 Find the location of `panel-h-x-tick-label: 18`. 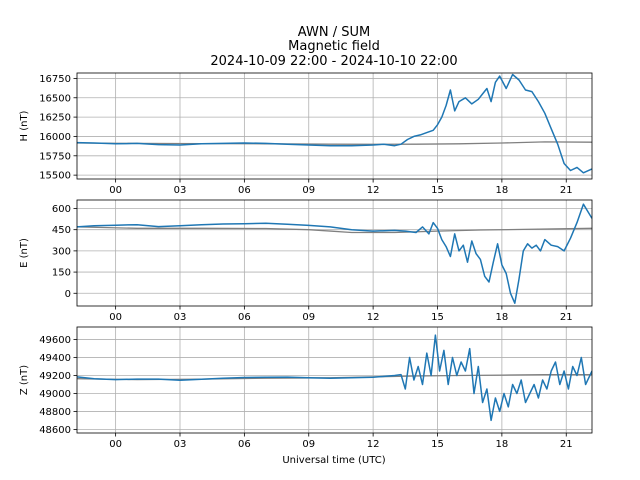

panel-h-x-tick-label: 18 is located at coordinates (502, 190).